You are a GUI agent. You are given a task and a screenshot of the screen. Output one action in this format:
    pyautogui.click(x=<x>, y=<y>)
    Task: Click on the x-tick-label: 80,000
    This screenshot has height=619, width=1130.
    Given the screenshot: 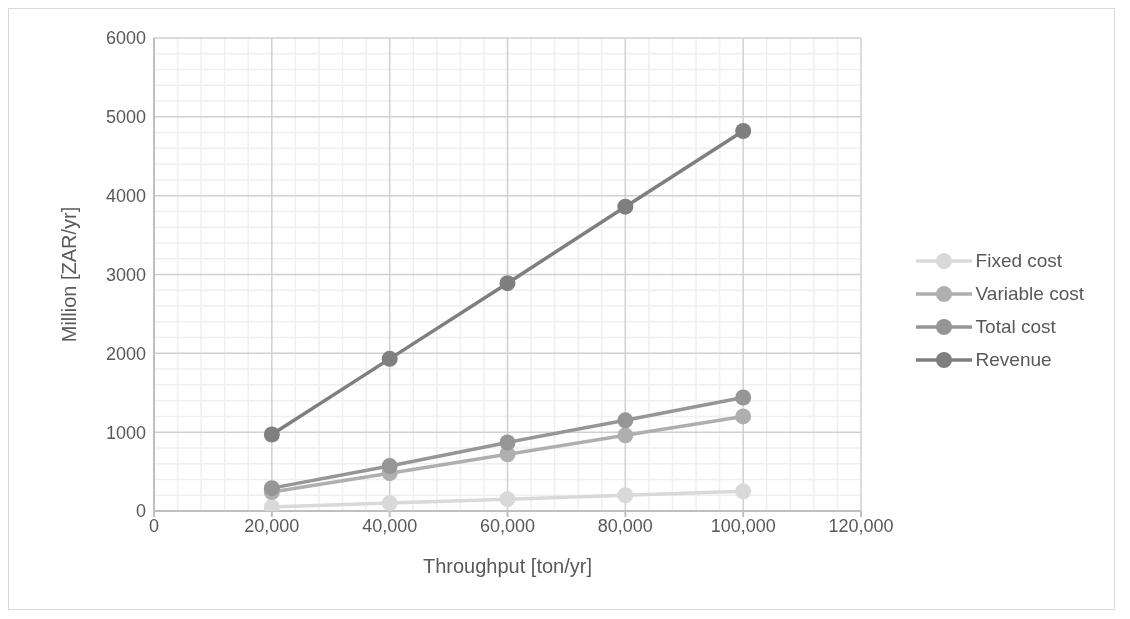 What is the action you would take?
    pyautogui.click(x=625, y=525)
    